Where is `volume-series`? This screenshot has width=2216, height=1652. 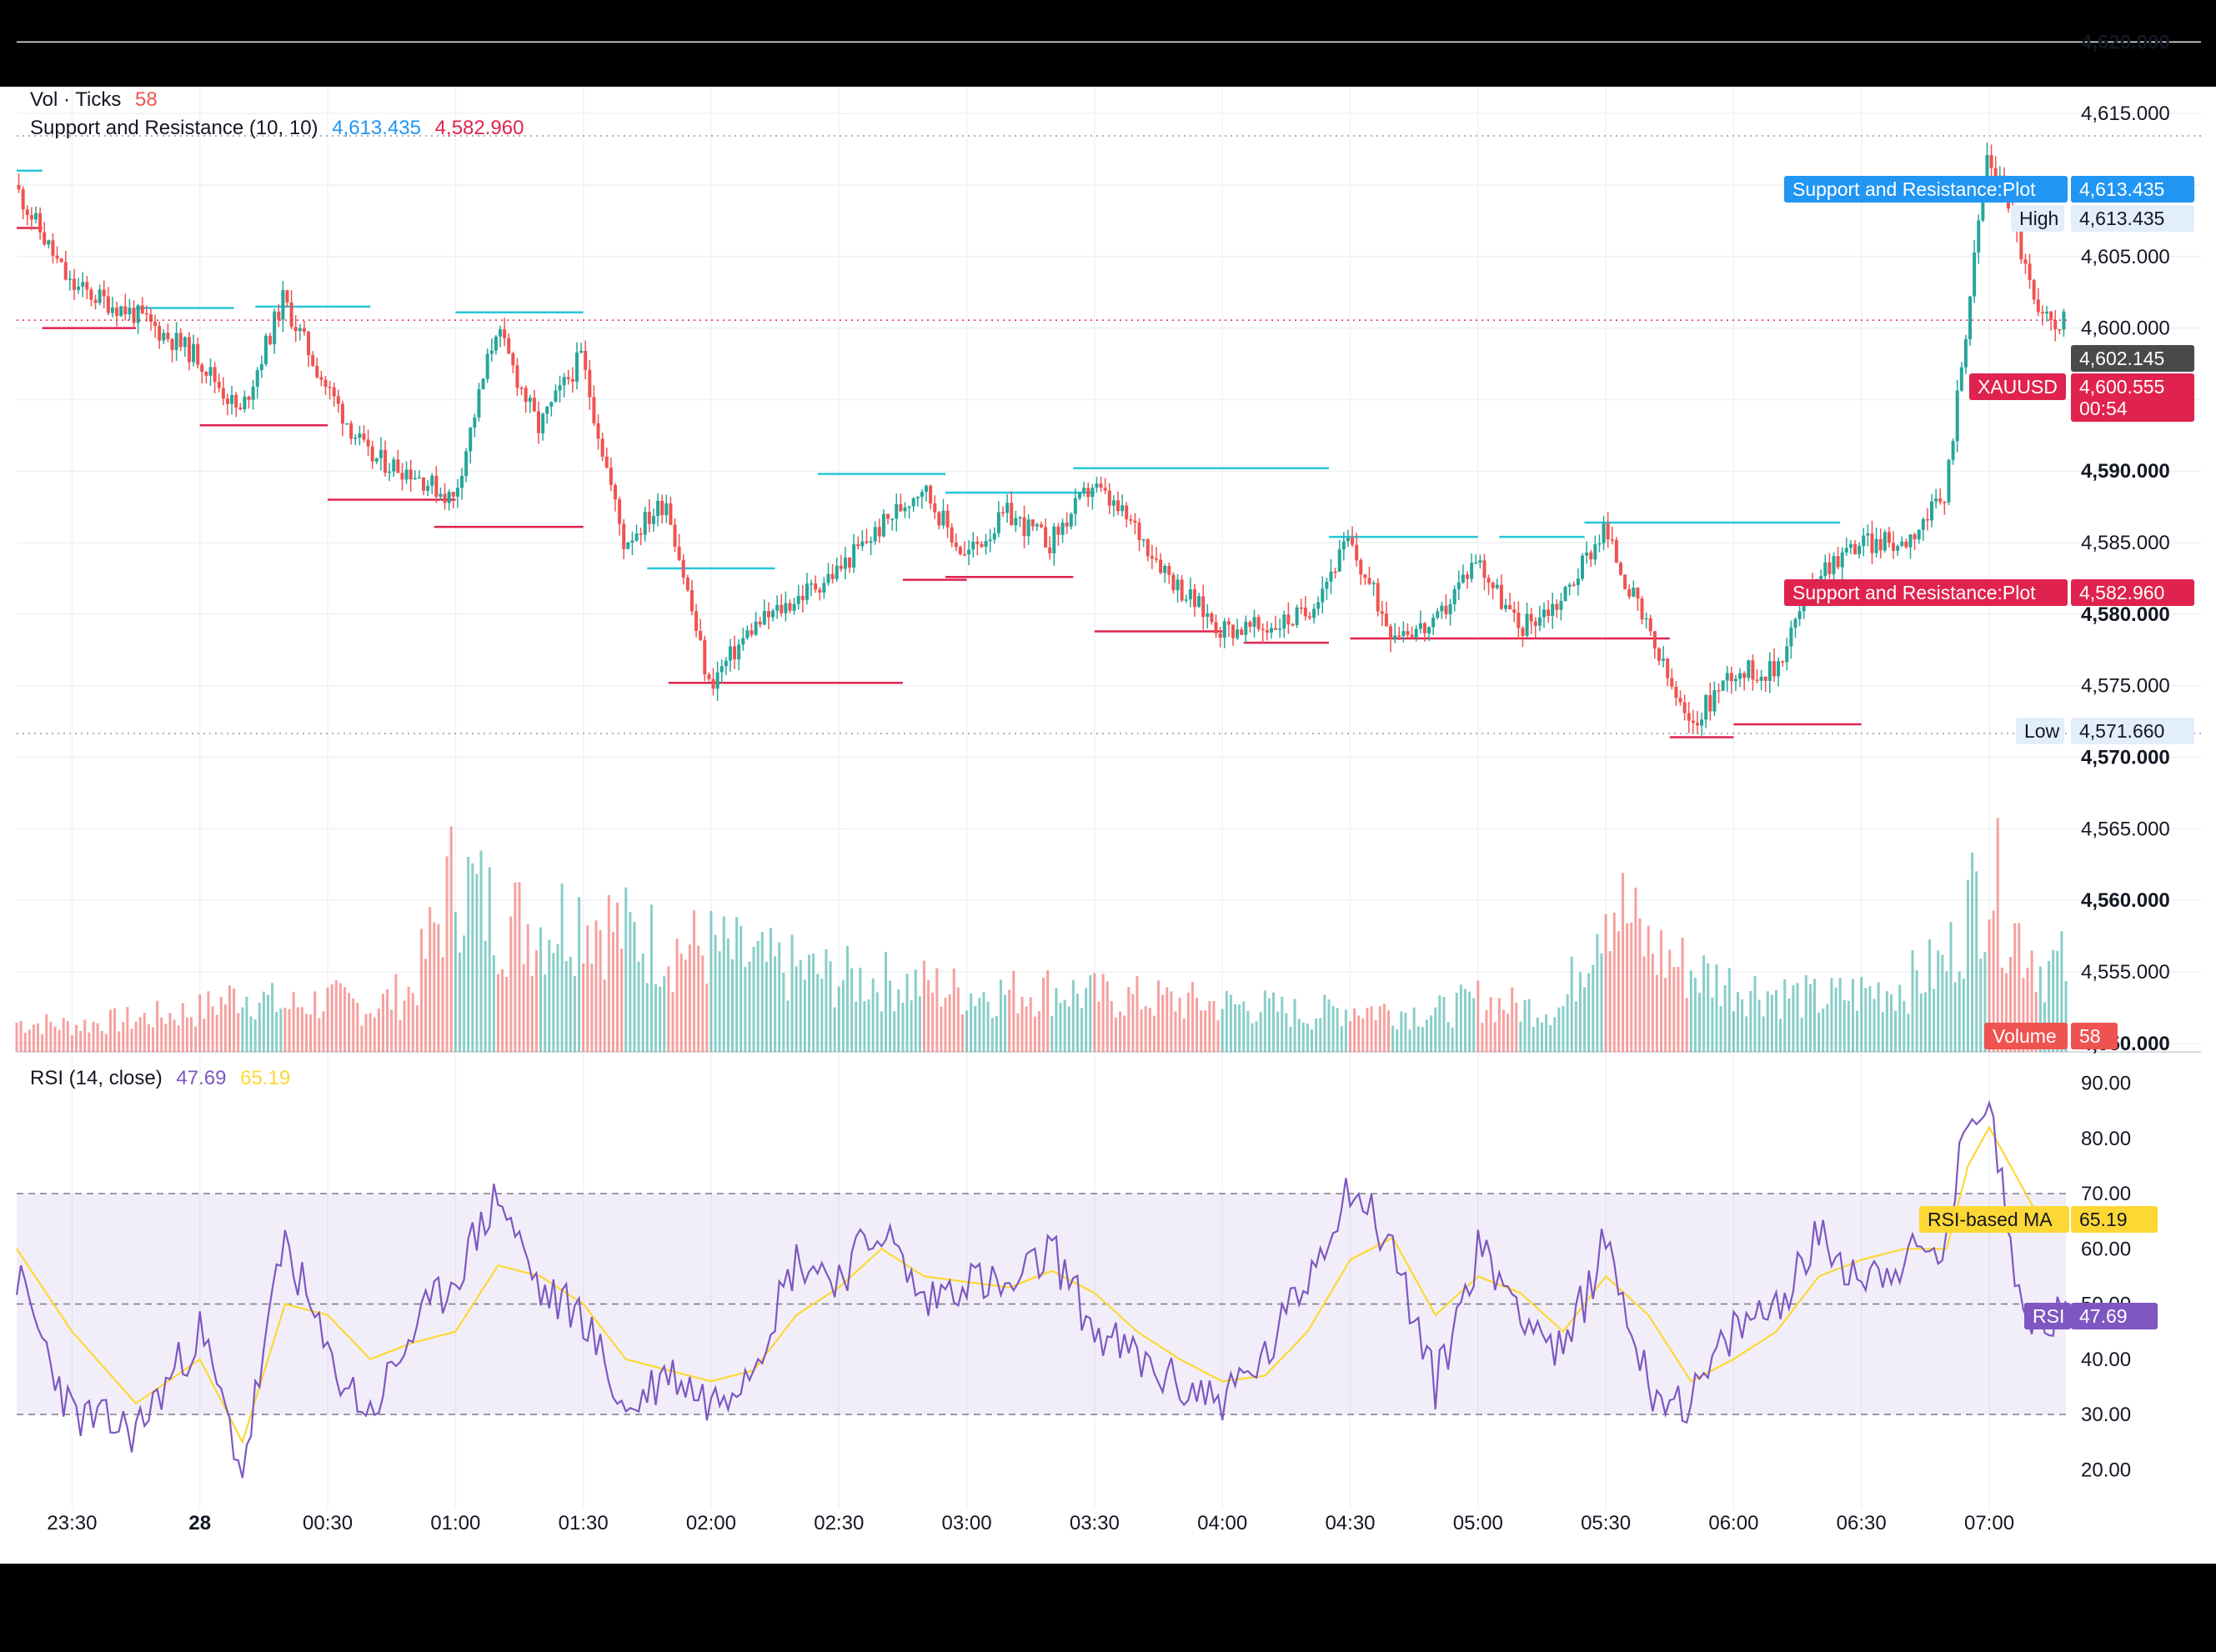
volume-series is located at coordinates (1041, 935).